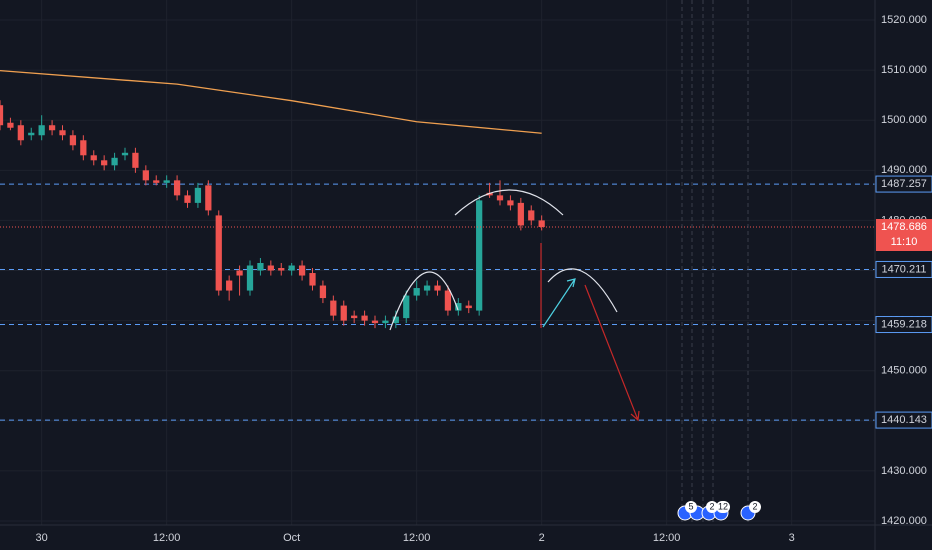 The width and height of the screenshot is (932, 550). What do you see at coordinates (291, 538) in the screenshot?
I see `x-tick-label: Oct` at bounding box center [291, 538].